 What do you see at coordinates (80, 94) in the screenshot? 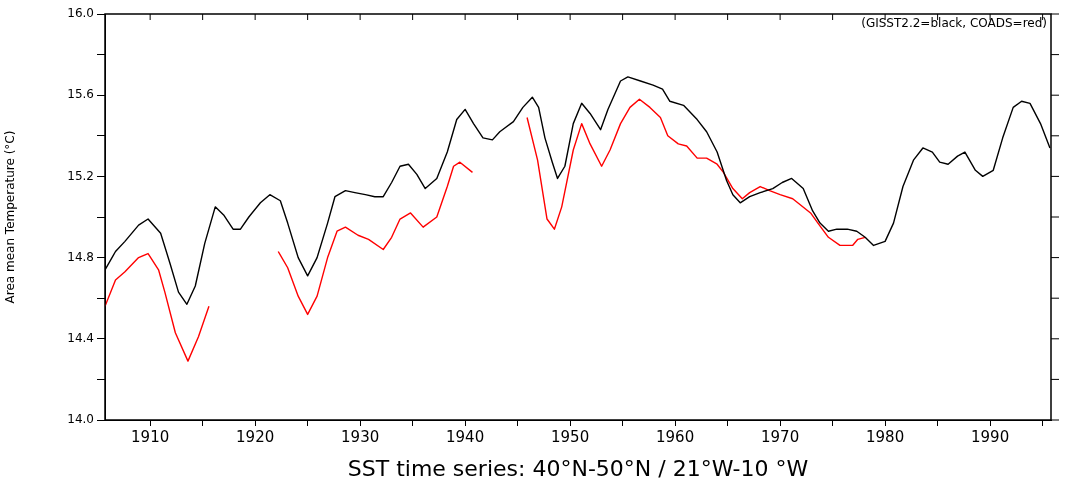
I see `y-tick-label: 15.6` at bounding box center [80, 94].